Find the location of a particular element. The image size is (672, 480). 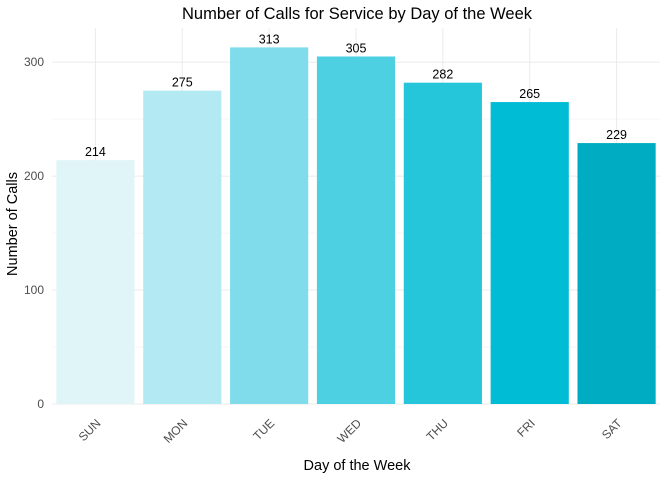

x-tick-label-thu: THU is located at coordinates (437, 429).